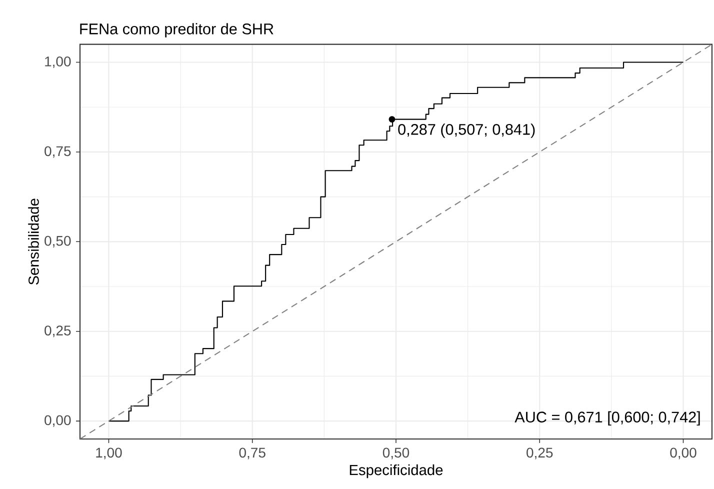 This screenshot has width=714, height=489. I want to click on y-tick-label: 0,25, so click(57, 332).